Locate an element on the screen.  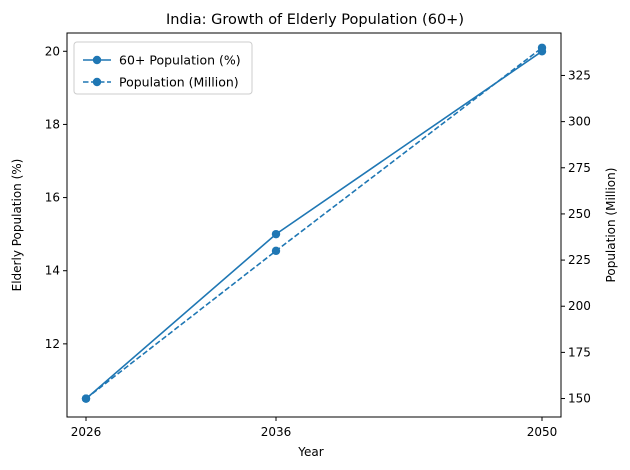
y-axis-left: 12 14 16 18 20 is located at coordinates (56, 197).